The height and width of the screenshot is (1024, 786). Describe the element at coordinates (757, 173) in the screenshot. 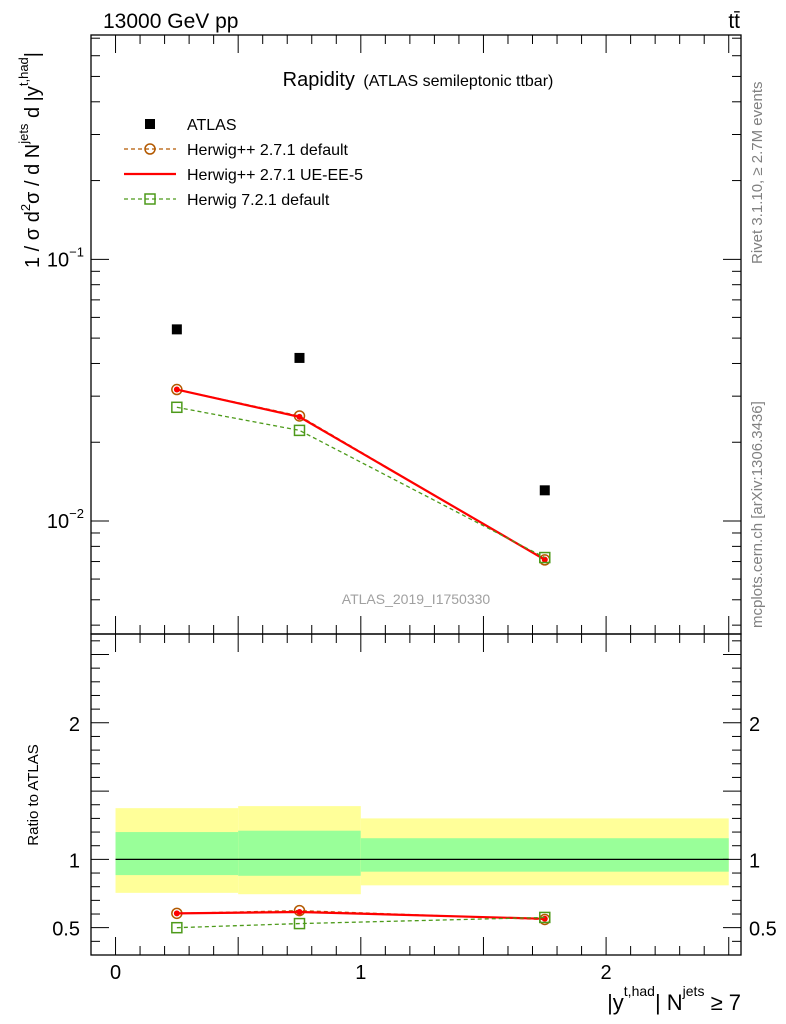

I see `rivet-version-label: Rivet 3.1.10, ≥ 2.7M events` at that location.